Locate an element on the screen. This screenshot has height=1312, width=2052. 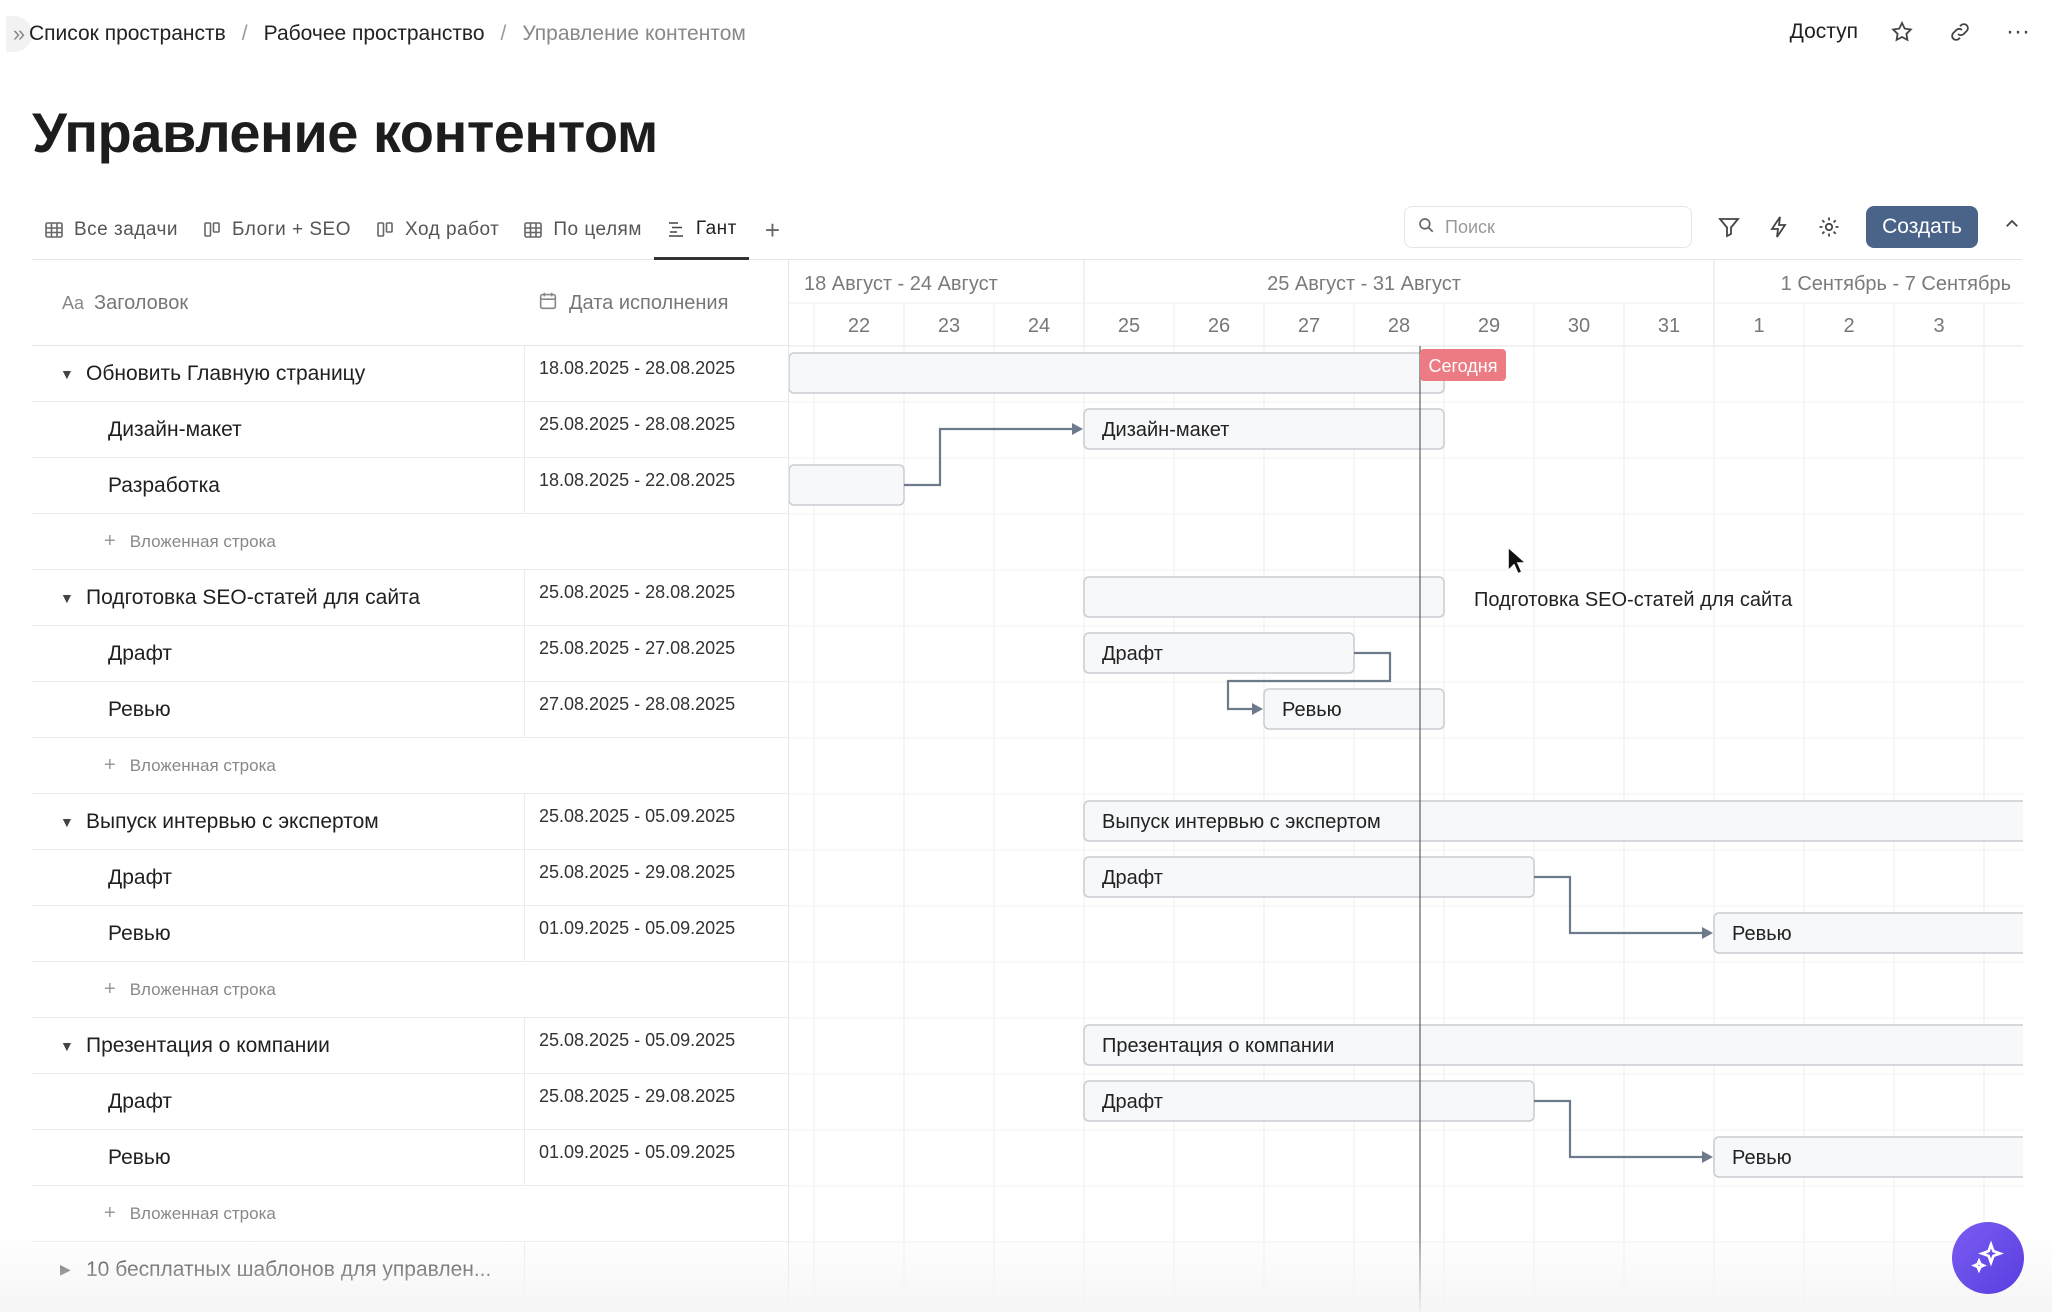
view-actions: Поиск Создать is located at coordinates (1713, 227).